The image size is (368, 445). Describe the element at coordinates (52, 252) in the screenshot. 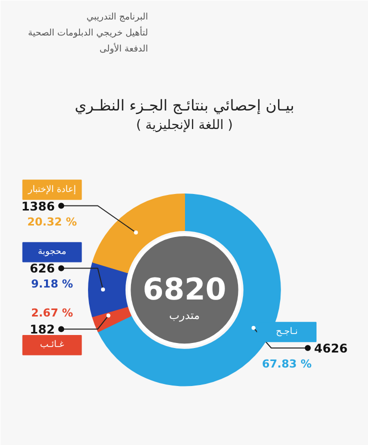

I see `slice-label: محجوبة` at that location.